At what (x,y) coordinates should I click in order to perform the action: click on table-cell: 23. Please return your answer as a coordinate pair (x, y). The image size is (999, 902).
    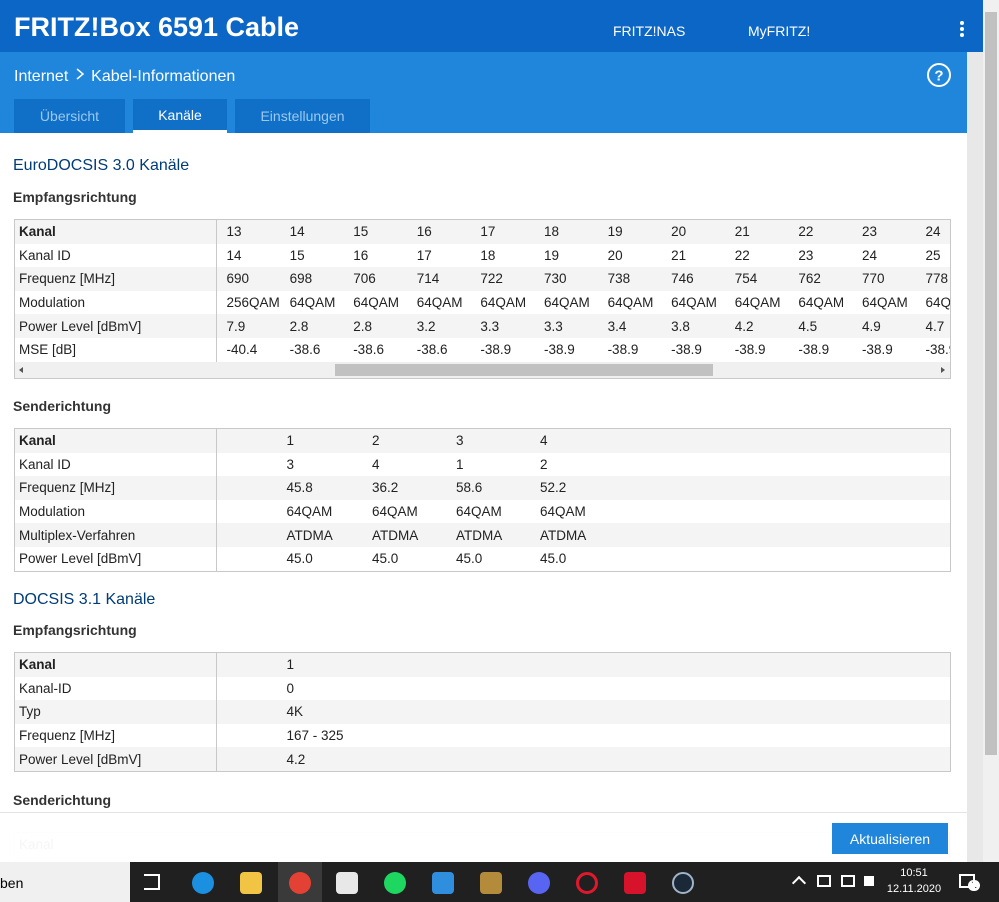
    Looking at the image, I should click on (869, 232).